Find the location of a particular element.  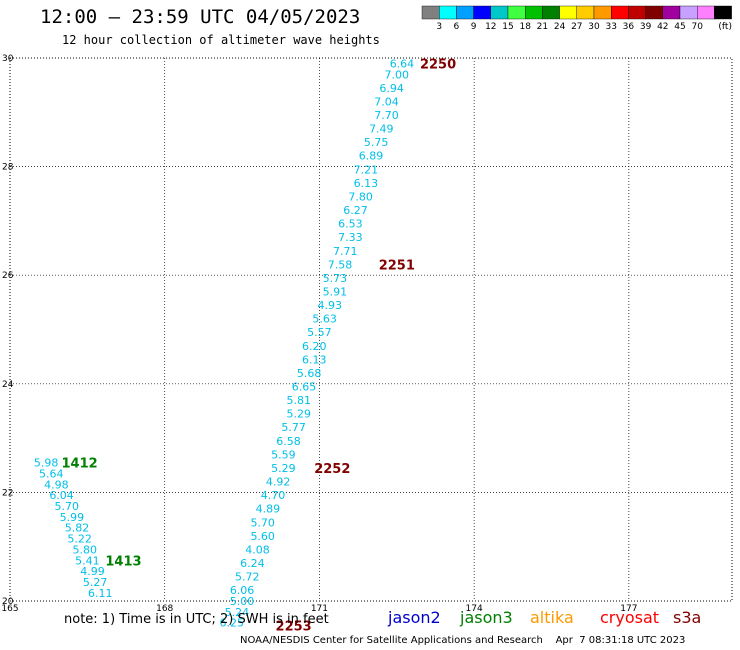

swh-value: 6.94 is located at coordinates (391, 88).